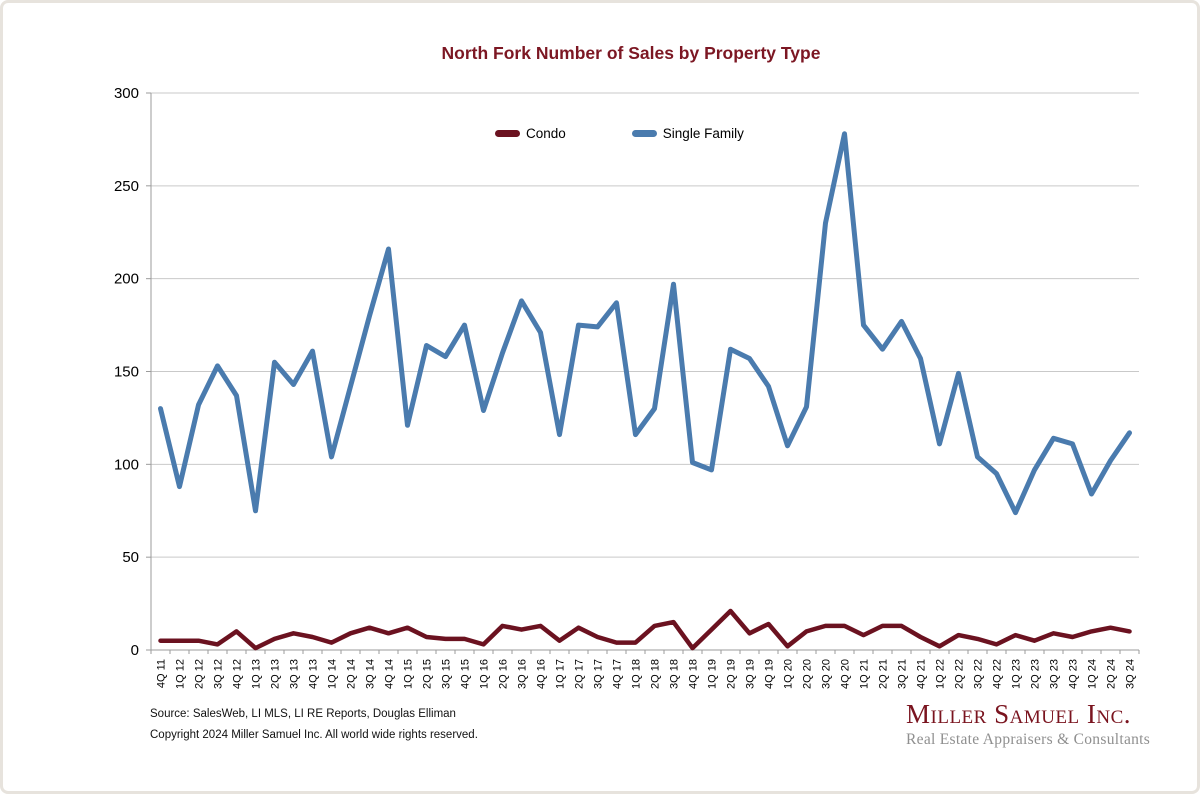 The height and width of the screenshot is (794, 1200). I want to click on condo-line-marker-icon, so click(507, 133).